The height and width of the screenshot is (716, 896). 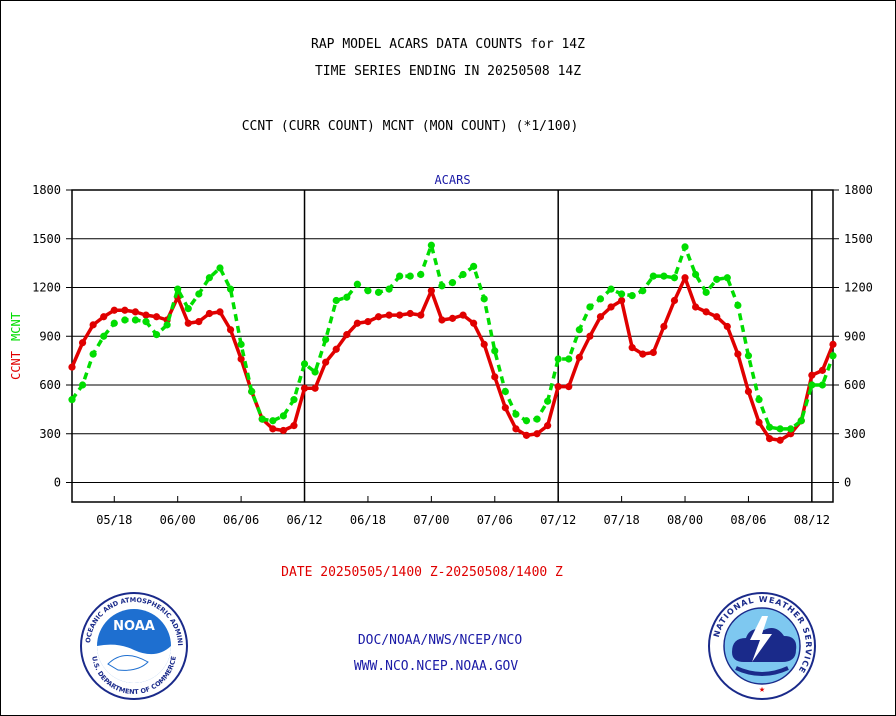 What do you see at coordinates (16, 326) in the screenshot?
I see `y-axis-label-mcnt: MCNT` at bounding box center [16, 326].